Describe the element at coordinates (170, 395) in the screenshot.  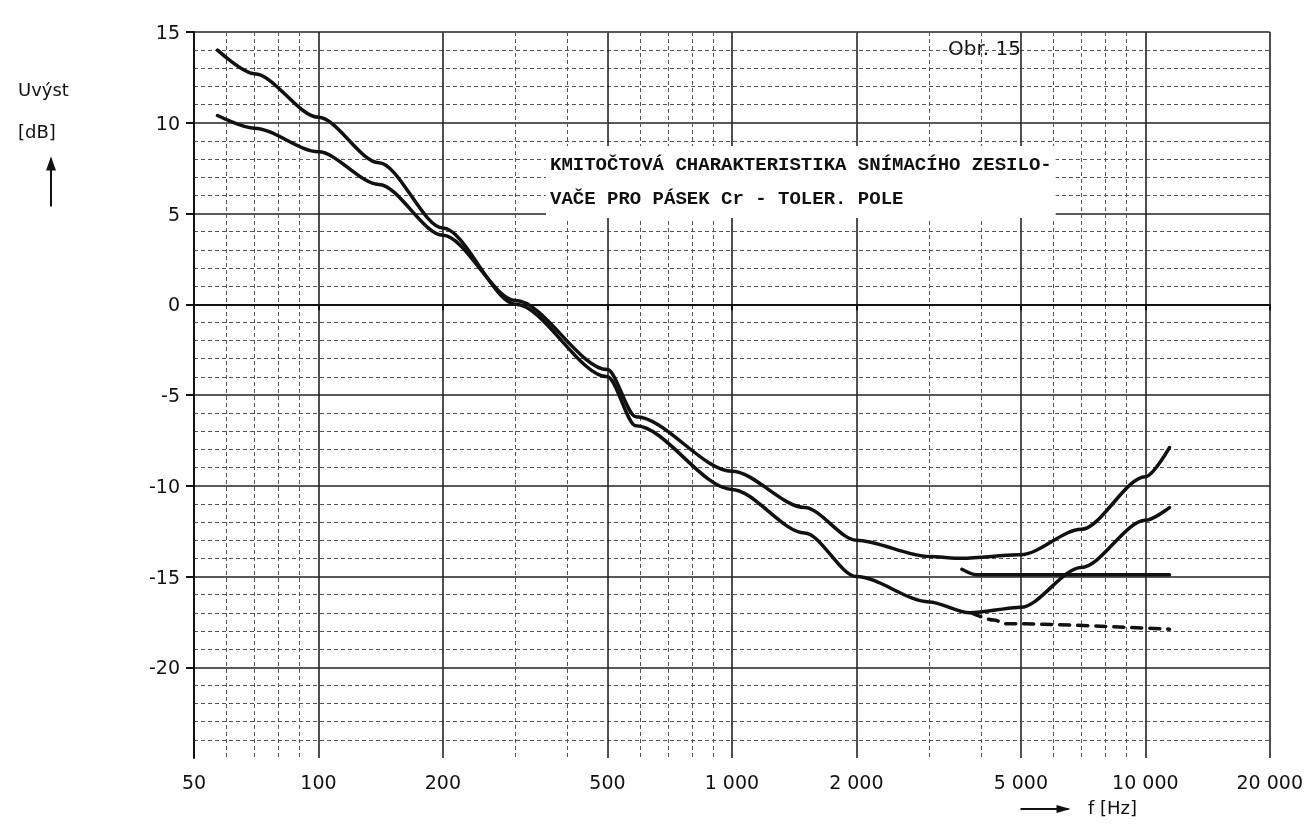
I see `y-tick-label: -5` at that location.